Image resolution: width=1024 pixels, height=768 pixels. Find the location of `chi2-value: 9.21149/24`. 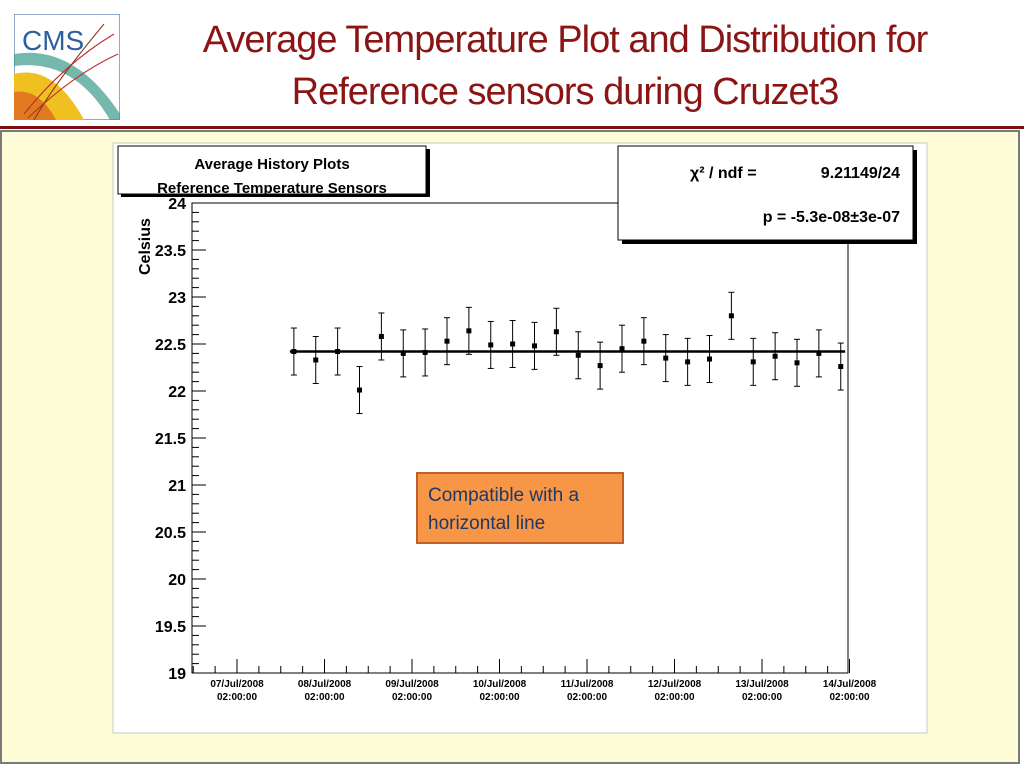

chi2-value: 9.21149/24 is located at coordinates (860, 173).